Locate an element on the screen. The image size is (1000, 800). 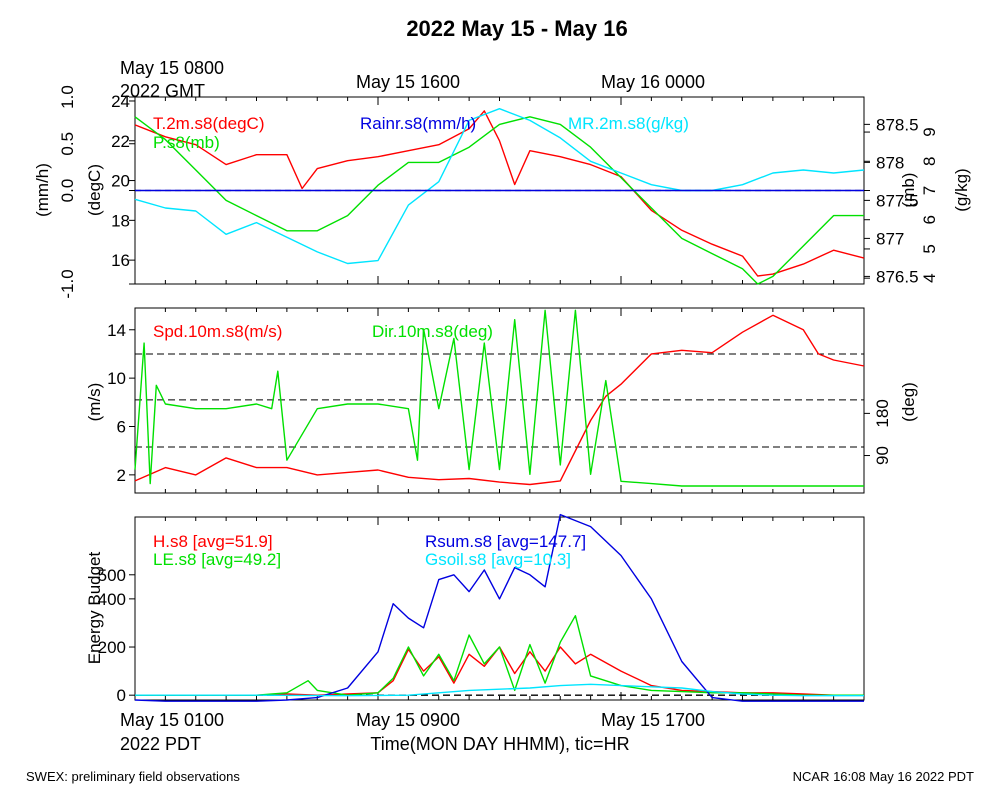
energy-axis-ticks: 500 400 200 0 is located at coordinates (116, 635).